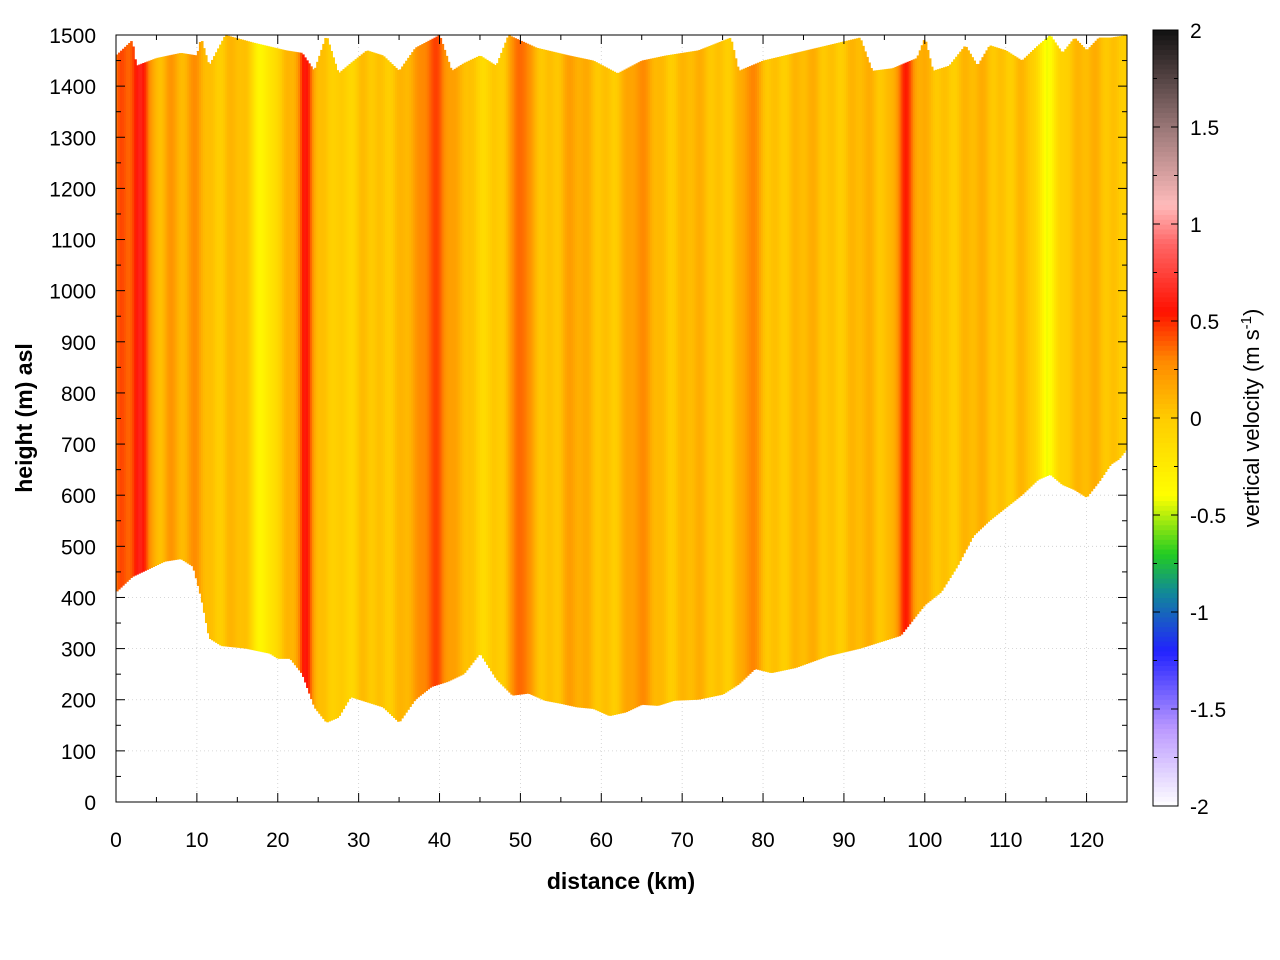 This screenshot has height=960, width=1280. Describe the element at coordinates (277, 840) in the screenshot. I see `x-tick-label: 20` at that location.